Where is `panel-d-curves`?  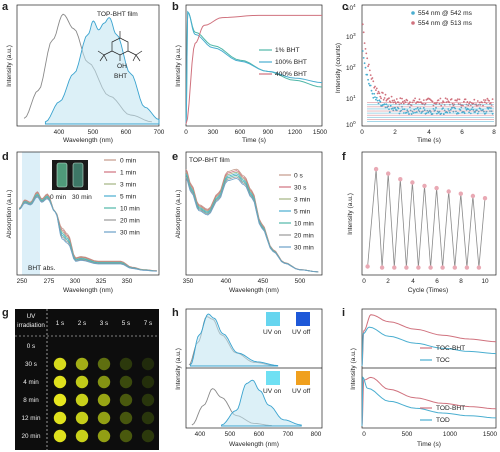
panel-d-curves is located at coordinates (88, 231).